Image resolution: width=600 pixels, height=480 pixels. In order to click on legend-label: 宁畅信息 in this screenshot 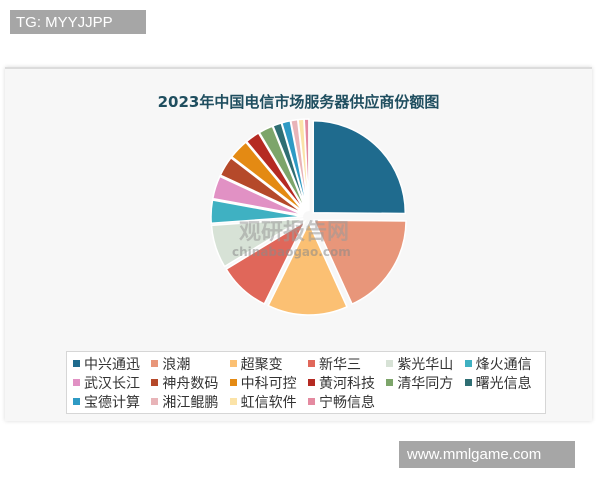, I will do `click(346, 402)`.